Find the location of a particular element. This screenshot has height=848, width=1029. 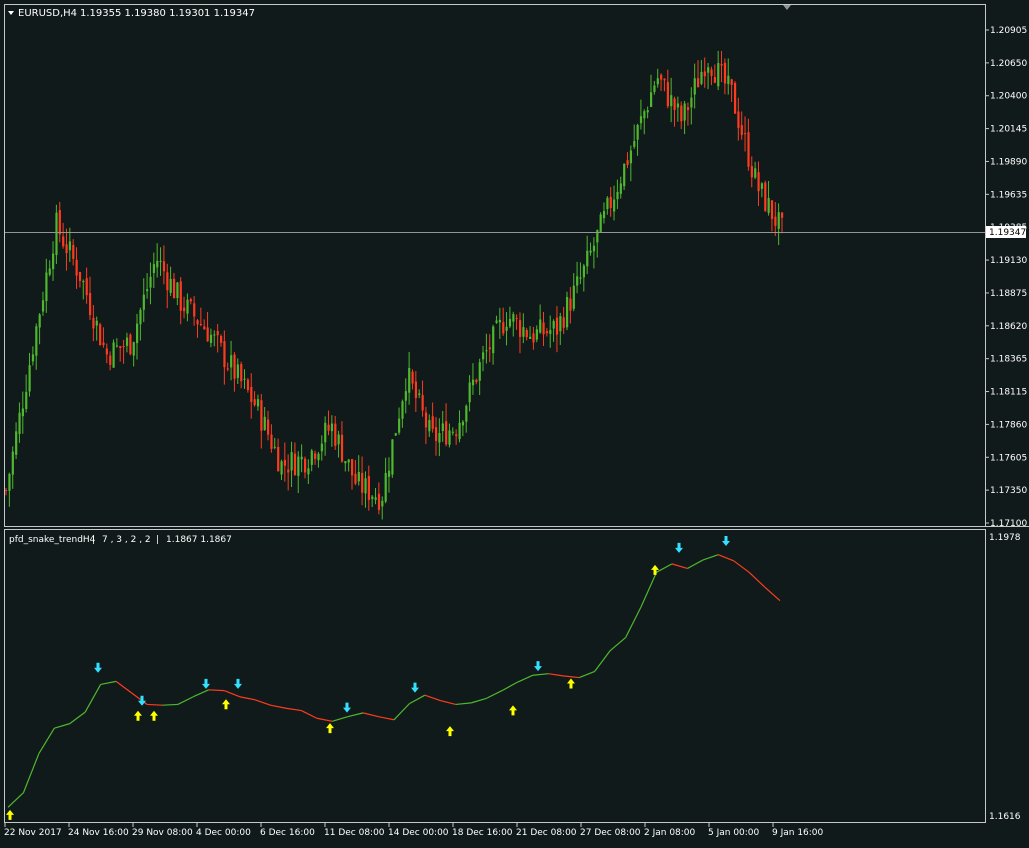

shift-marker-icon is located at coordinates (787, 7).